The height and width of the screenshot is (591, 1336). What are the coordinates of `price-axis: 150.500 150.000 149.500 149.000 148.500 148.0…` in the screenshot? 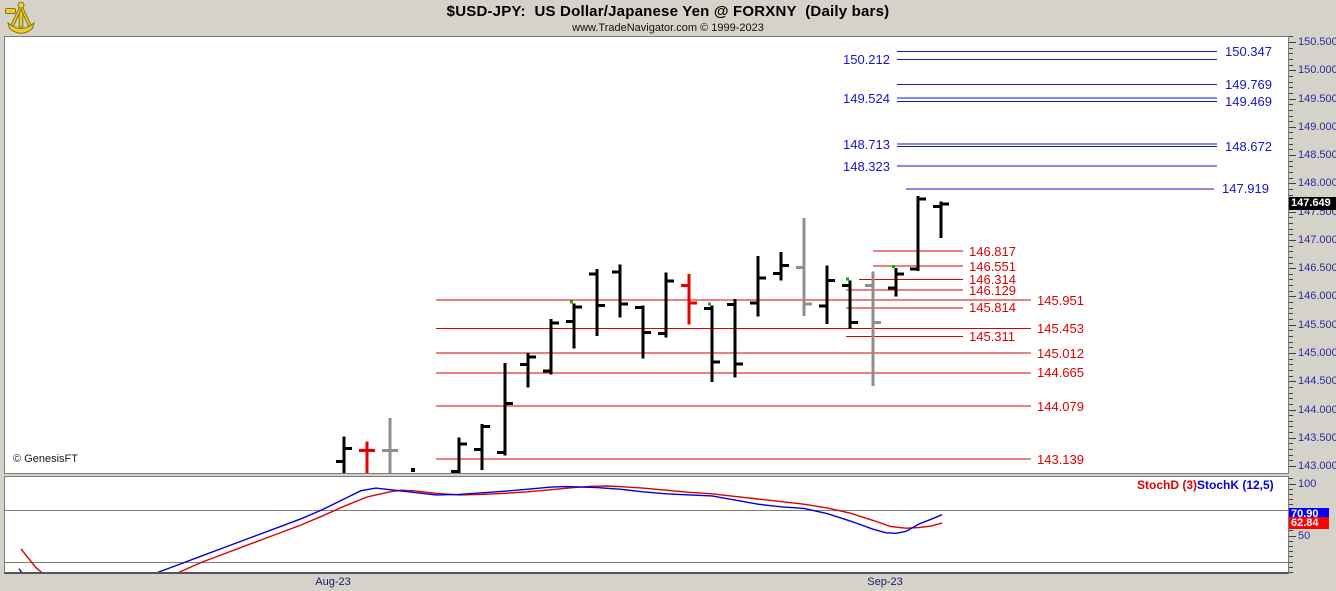 It's located at (1312, 313).